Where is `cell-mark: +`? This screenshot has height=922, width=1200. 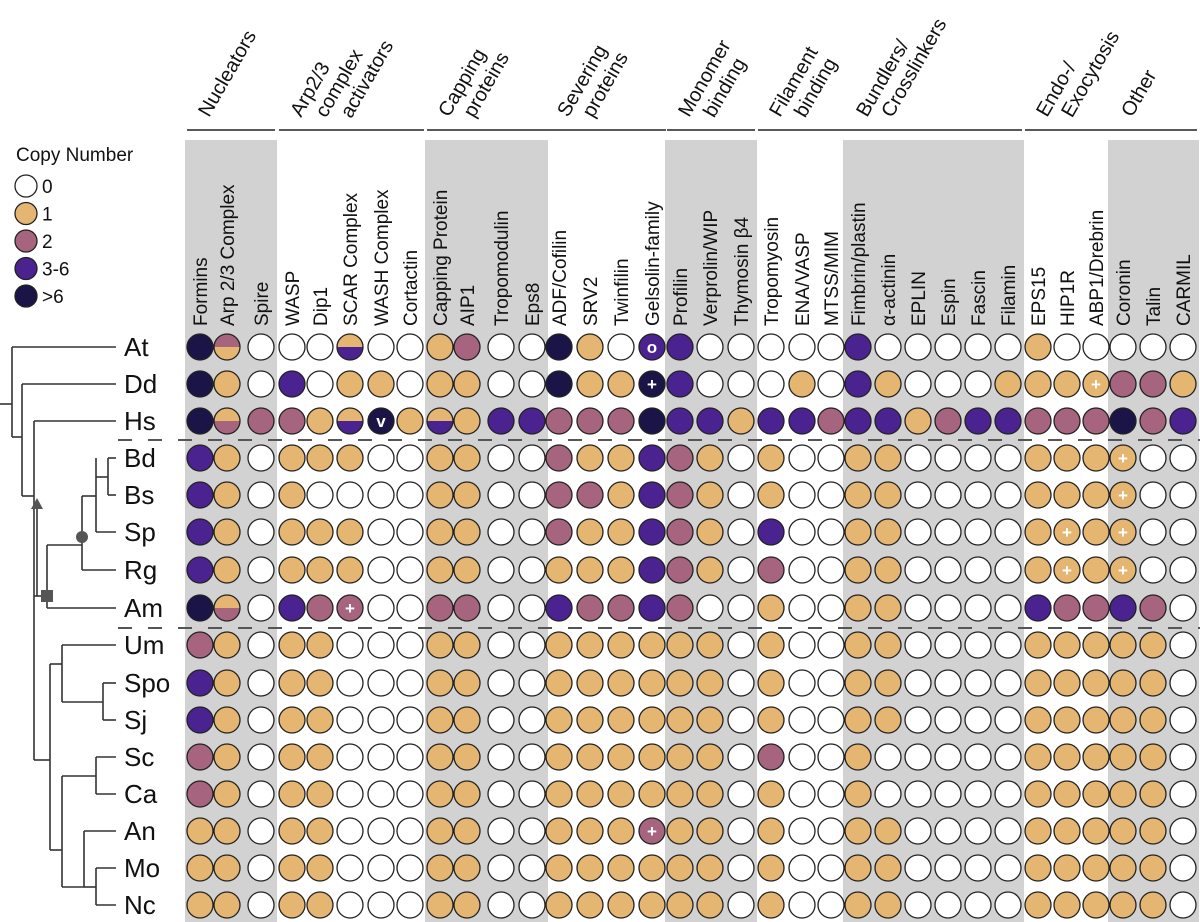
cell-mark: + is located at coordinates (1067, 570).